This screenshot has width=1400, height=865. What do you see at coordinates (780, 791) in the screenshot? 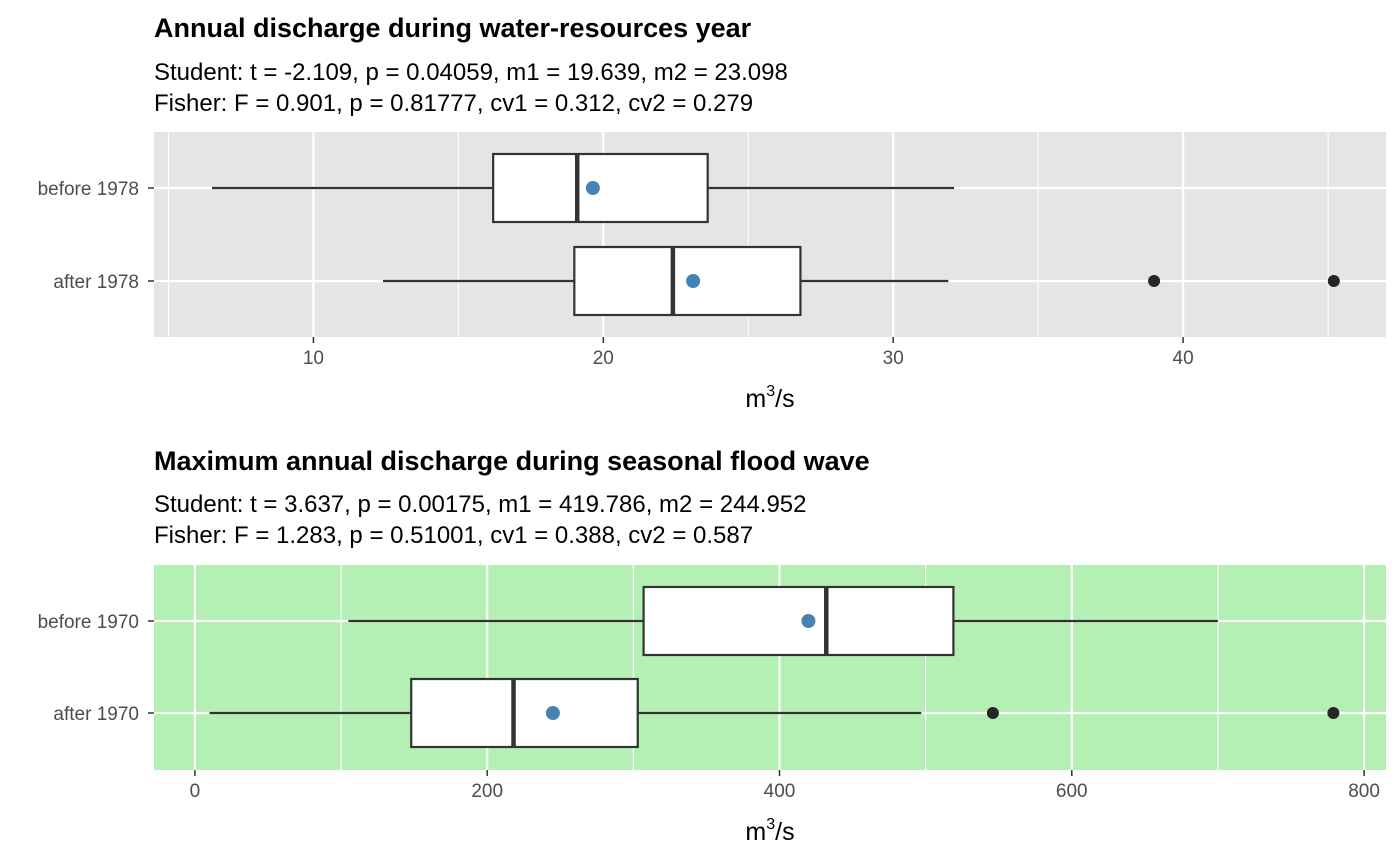
I see `x-tick-label: 400` at bounding box center [780, 791].